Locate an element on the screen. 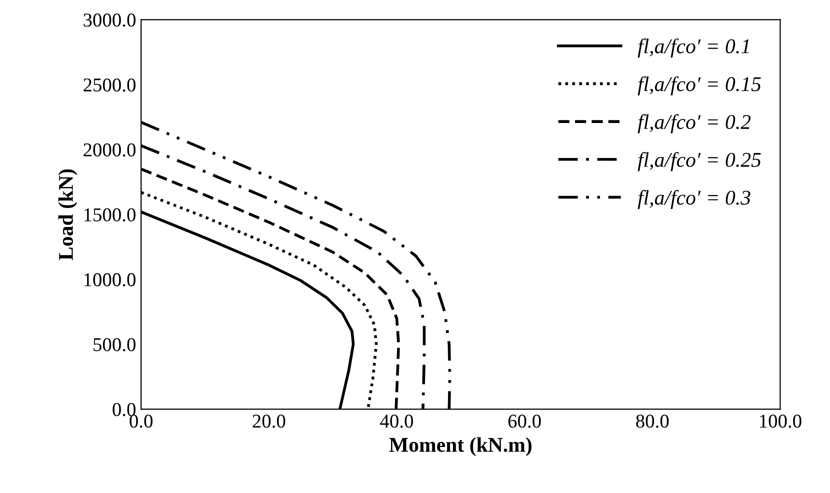 The height and width of the screenshot is (493, 830). y-tick-label: 1000.0 is located at coordinates (110, 279).